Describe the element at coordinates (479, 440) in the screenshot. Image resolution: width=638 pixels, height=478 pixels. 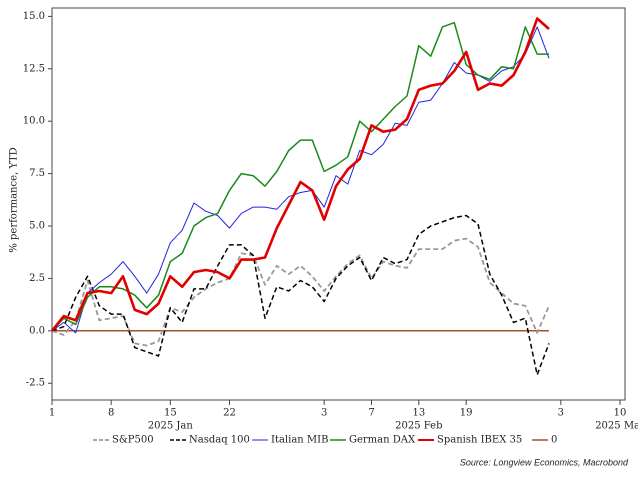
I see `legend-label: Spanish IBEX 35` at that location.